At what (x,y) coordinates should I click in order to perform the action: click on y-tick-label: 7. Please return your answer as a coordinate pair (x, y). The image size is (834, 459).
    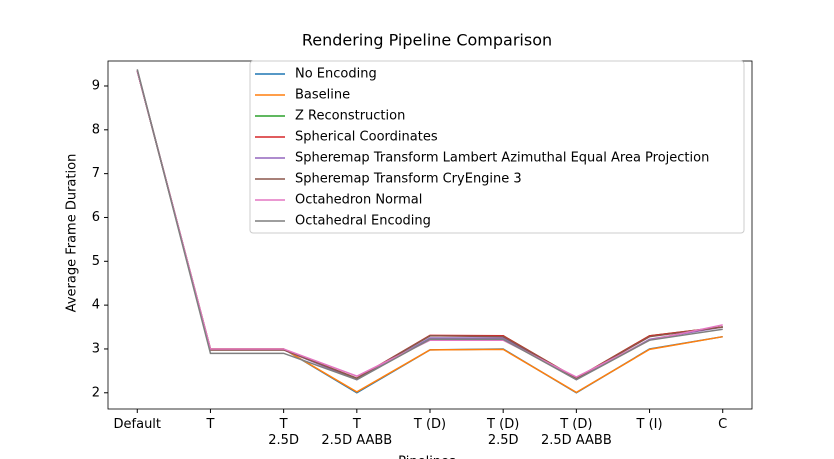
    Looking at the image, I should click on (96, 173).